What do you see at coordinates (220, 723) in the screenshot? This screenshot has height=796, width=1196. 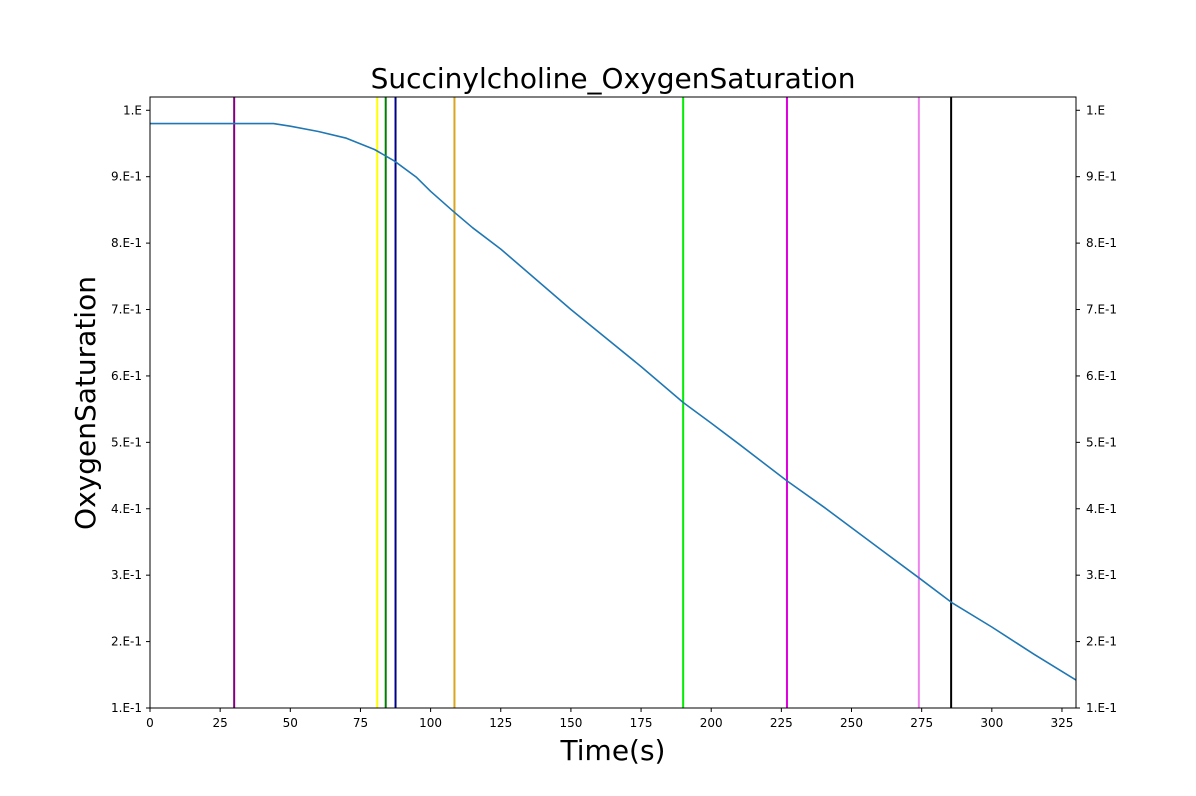 I see `x-tick-label: 25` at bounding box center [220, 723].